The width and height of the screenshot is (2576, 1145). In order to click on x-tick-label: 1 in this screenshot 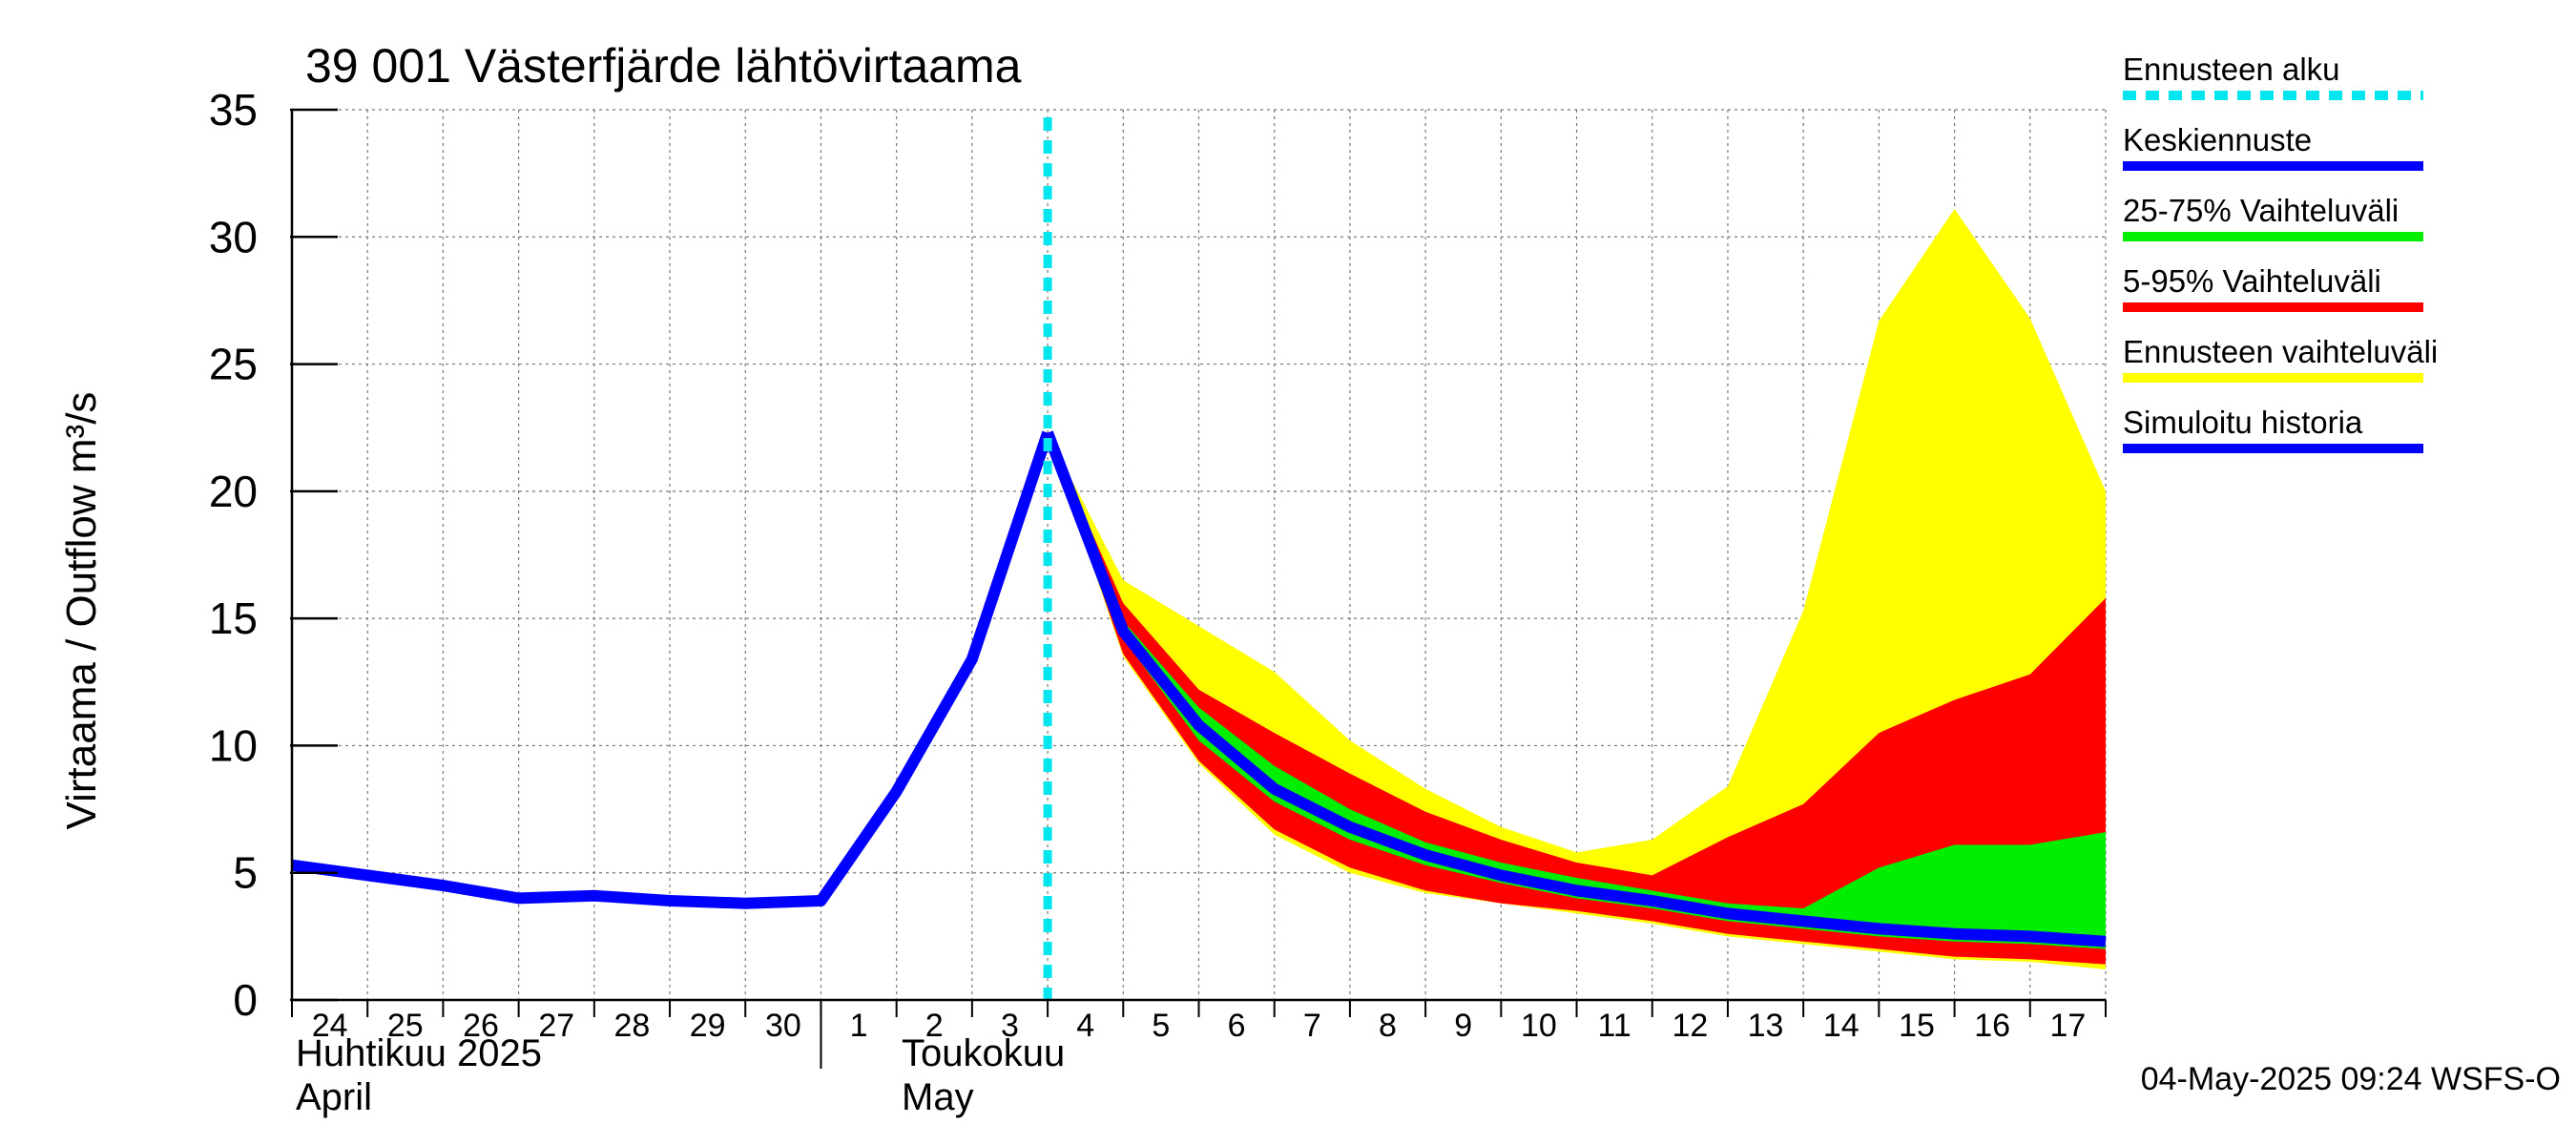, I will do `click(859, 1026)`.